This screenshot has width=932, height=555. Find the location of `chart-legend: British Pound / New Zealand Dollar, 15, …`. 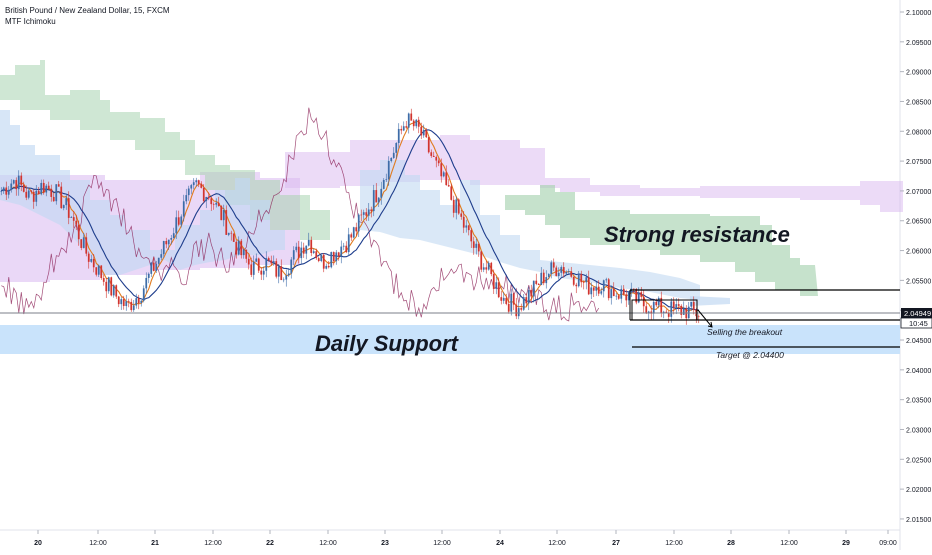

chart-legend: British Pound / New Zealand Dollar, 15, … is located at coordinates (87, 16).